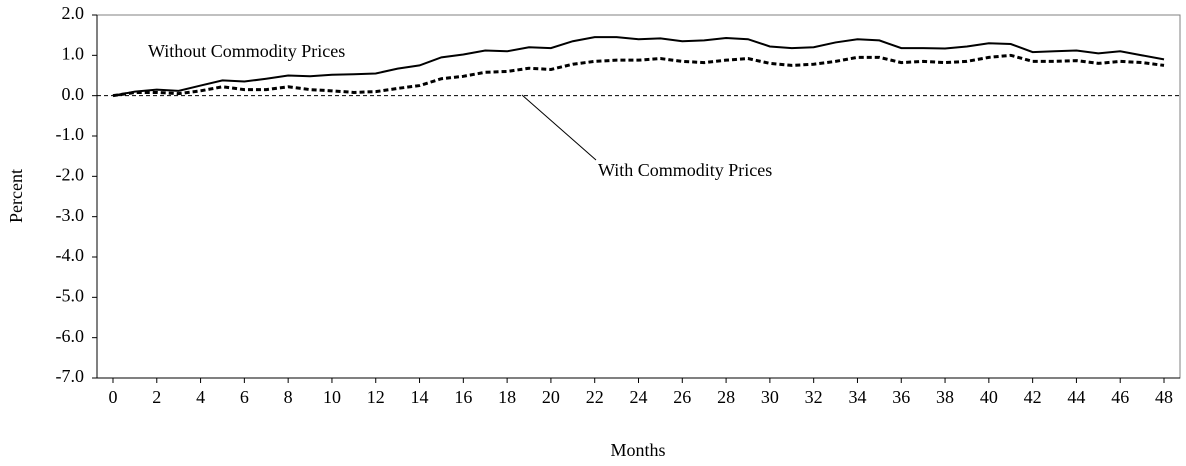 Image resolution: width=1186 pixels, height=466 pixels. Describe the element at coordinates (1033, 397) in the screenshot. I see `x-tick-label: 42` at that location.